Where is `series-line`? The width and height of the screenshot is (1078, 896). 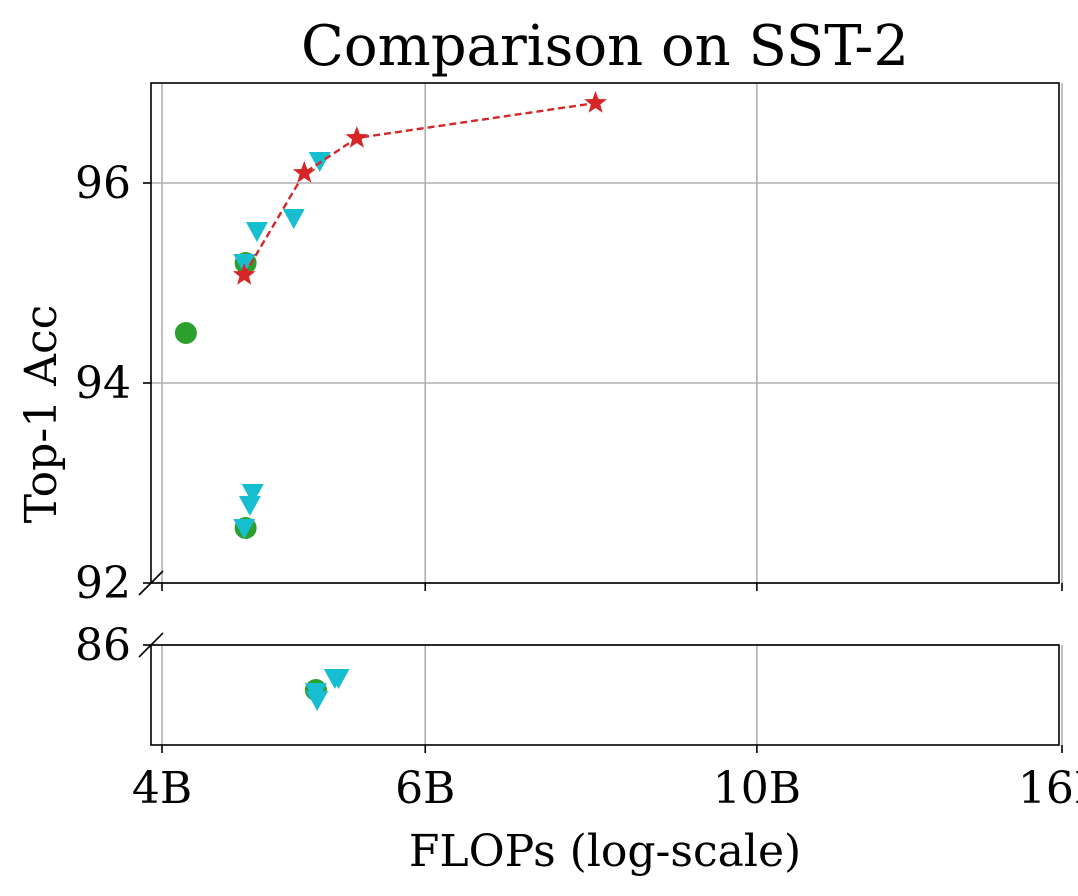
series-line is located at coordinates (419, 188).